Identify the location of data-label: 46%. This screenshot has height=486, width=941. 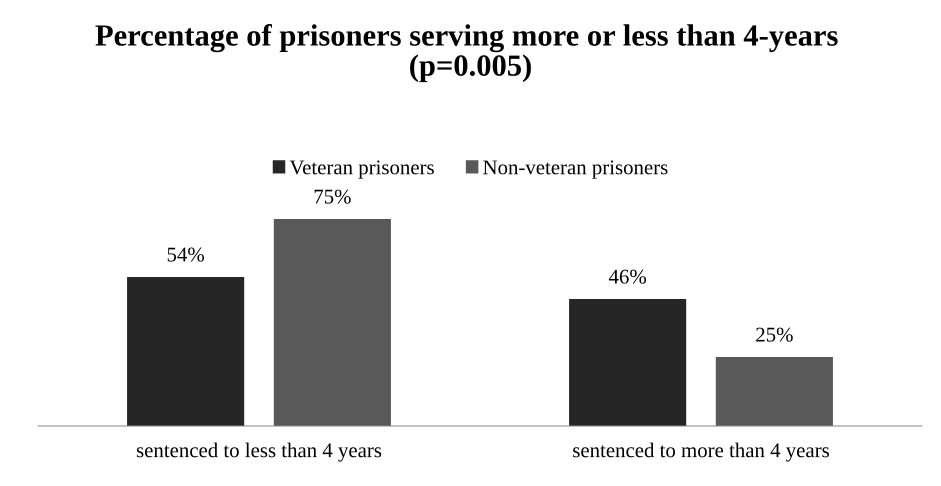
(627, 277).